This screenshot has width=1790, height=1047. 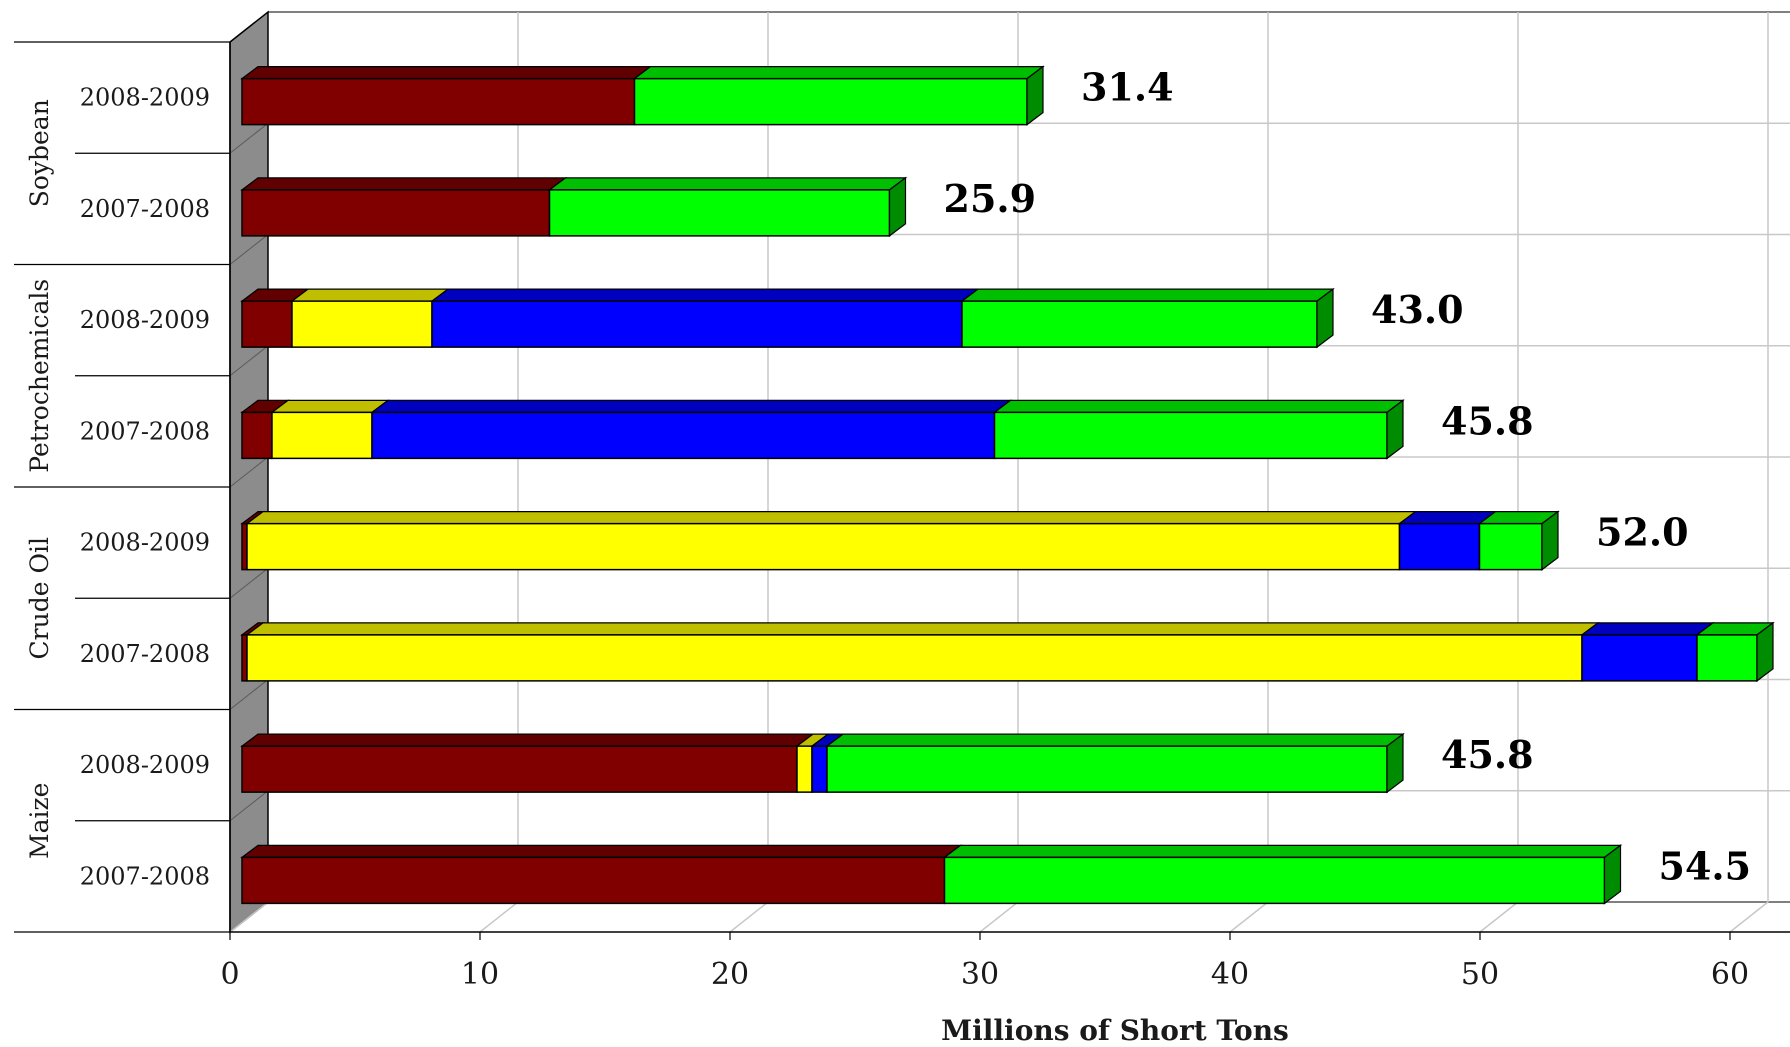 I want to click on bar-maize-2007-2008, so click(x=931, y=874).